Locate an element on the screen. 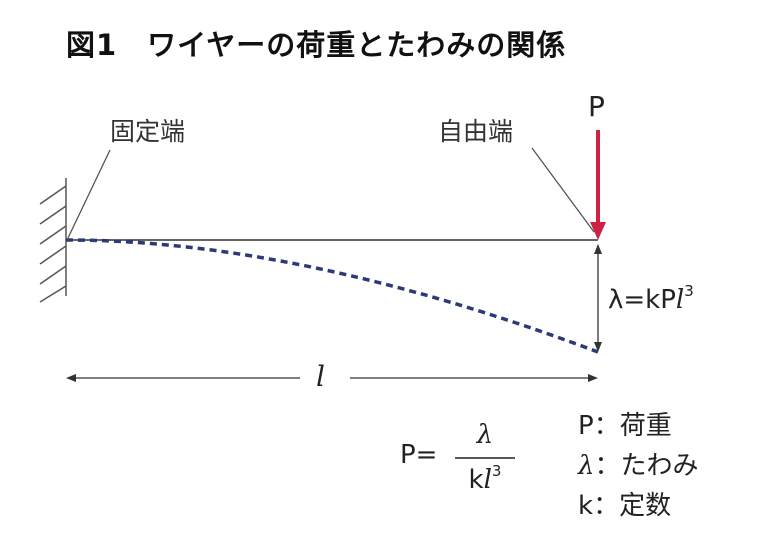 The height and width of the screenshot is (537, 760). load-formula-numerator-text: λ is located at coordinates (485, 435).